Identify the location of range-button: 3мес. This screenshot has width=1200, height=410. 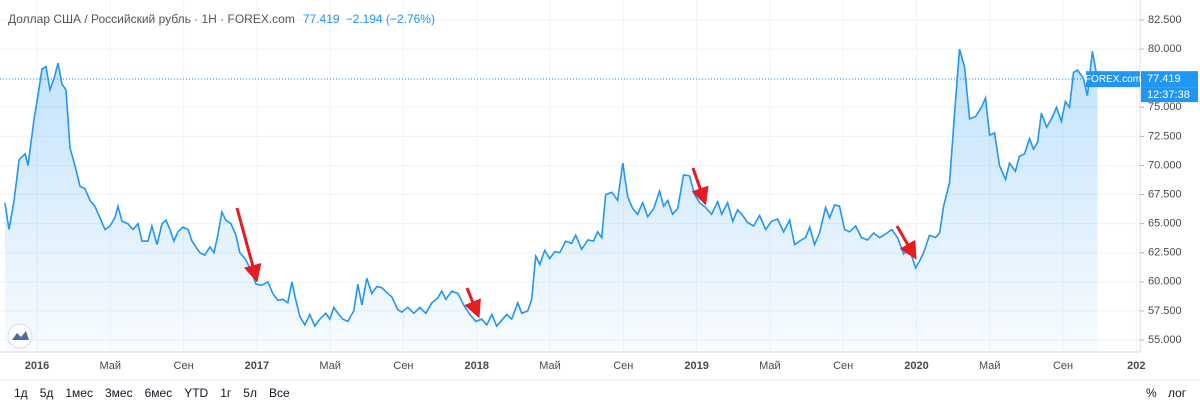
(119, 393).